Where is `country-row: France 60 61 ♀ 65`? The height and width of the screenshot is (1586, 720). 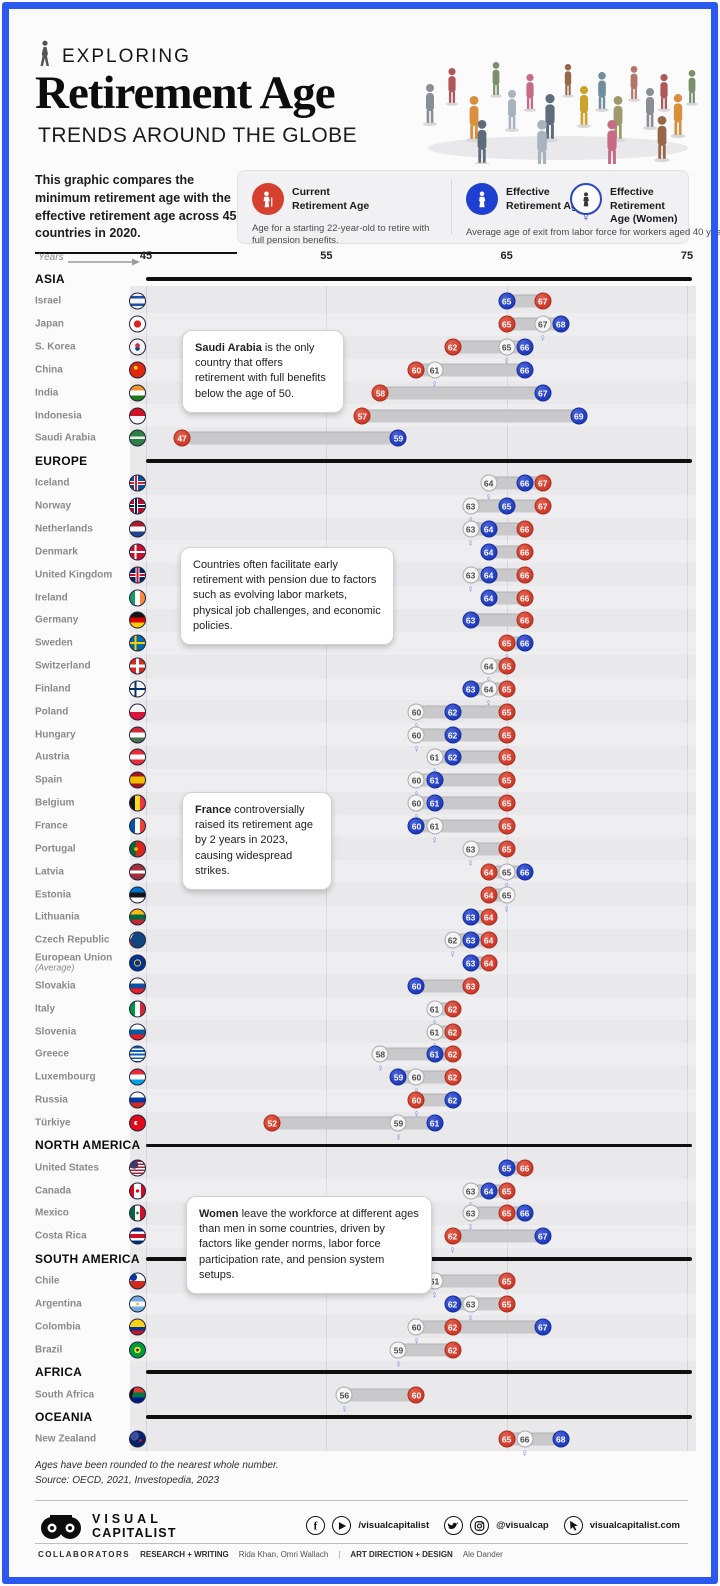 country-row: France 60 61 ♀ 65 is located at coordinates (360, 830).